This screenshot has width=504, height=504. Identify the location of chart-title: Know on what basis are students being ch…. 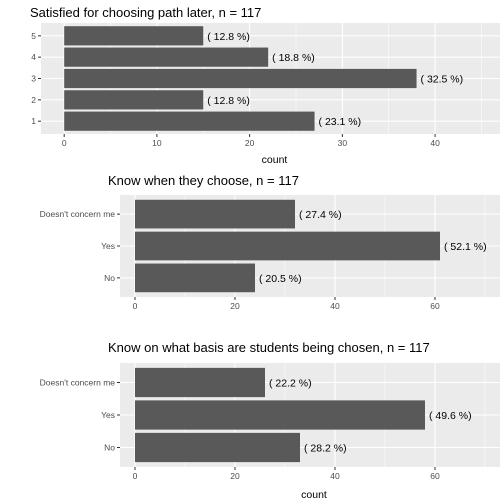
(269, 347).